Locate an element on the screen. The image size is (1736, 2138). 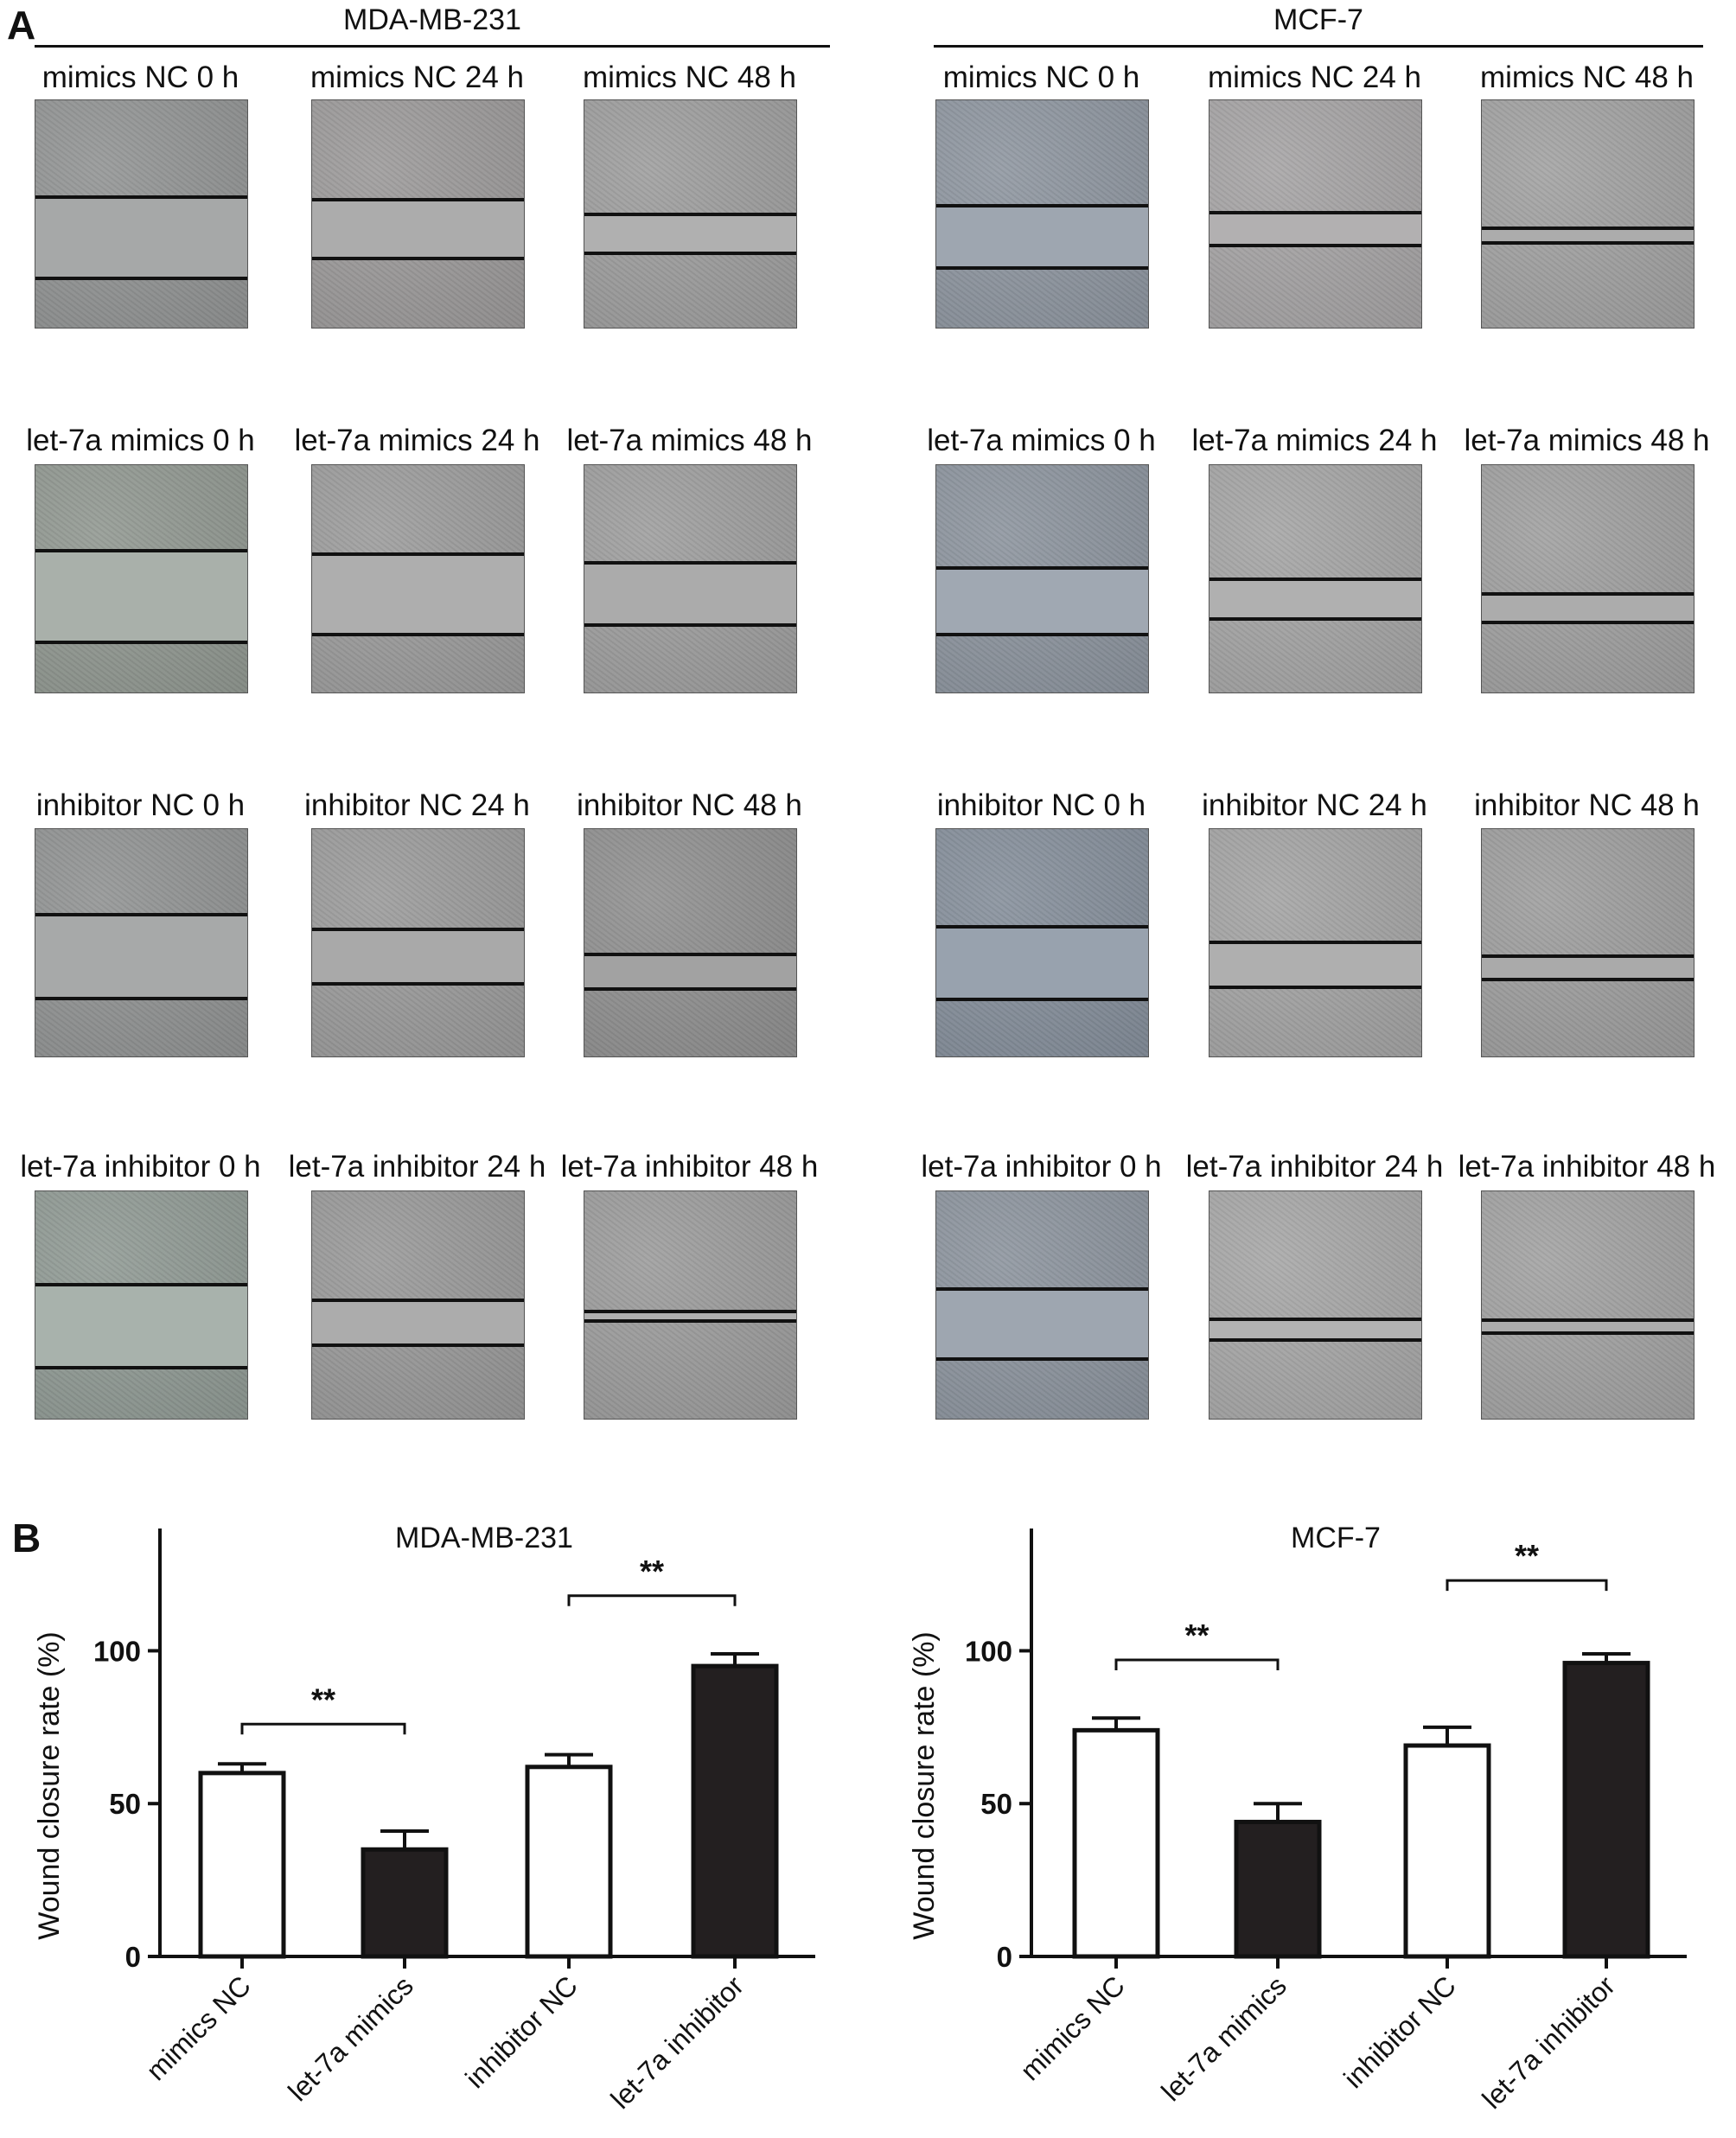
micrograph-caption: inhibitor NC 0 h is located at coordinates (140, 805).